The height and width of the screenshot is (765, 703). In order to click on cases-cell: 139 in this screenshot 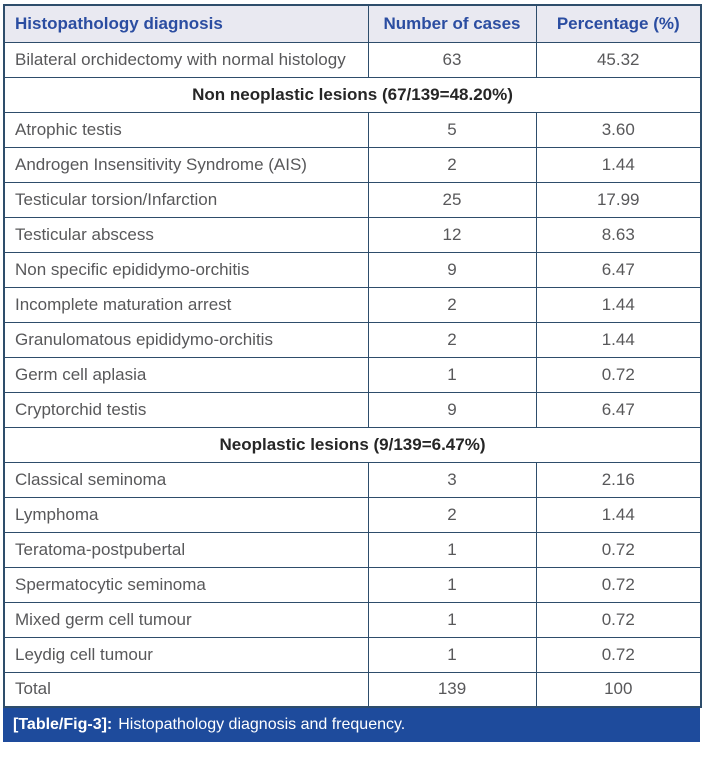, I will do `click(452, 689)`.